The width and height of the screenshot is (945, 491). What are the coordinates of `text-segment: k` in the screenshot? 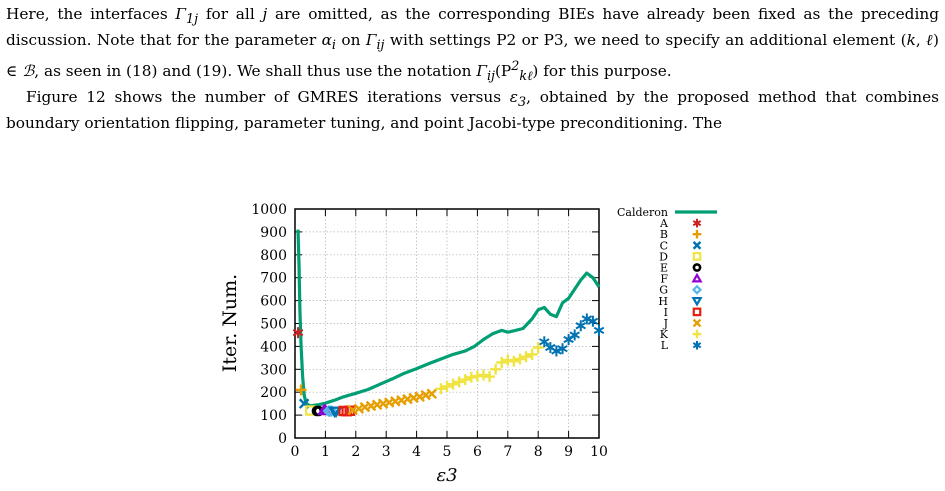 It's located at (911, 40).